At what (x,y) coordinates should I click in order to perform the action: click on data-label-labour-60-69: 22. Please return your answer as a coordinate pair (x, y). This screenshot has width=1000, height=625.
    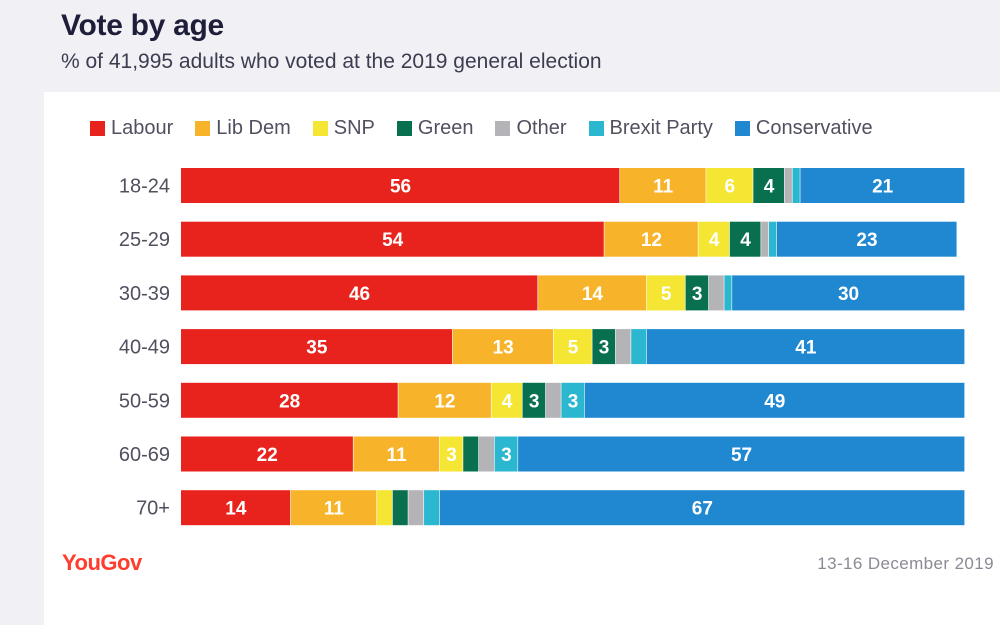
    Looking at the image, I should click on (267, 455).